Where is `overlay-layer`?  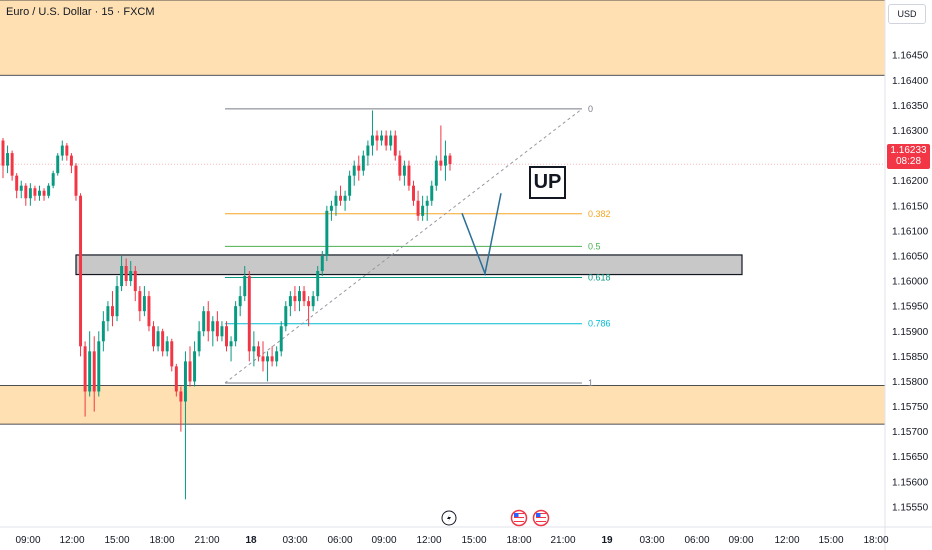 overlay-layer is located at coordinates (481, 235).